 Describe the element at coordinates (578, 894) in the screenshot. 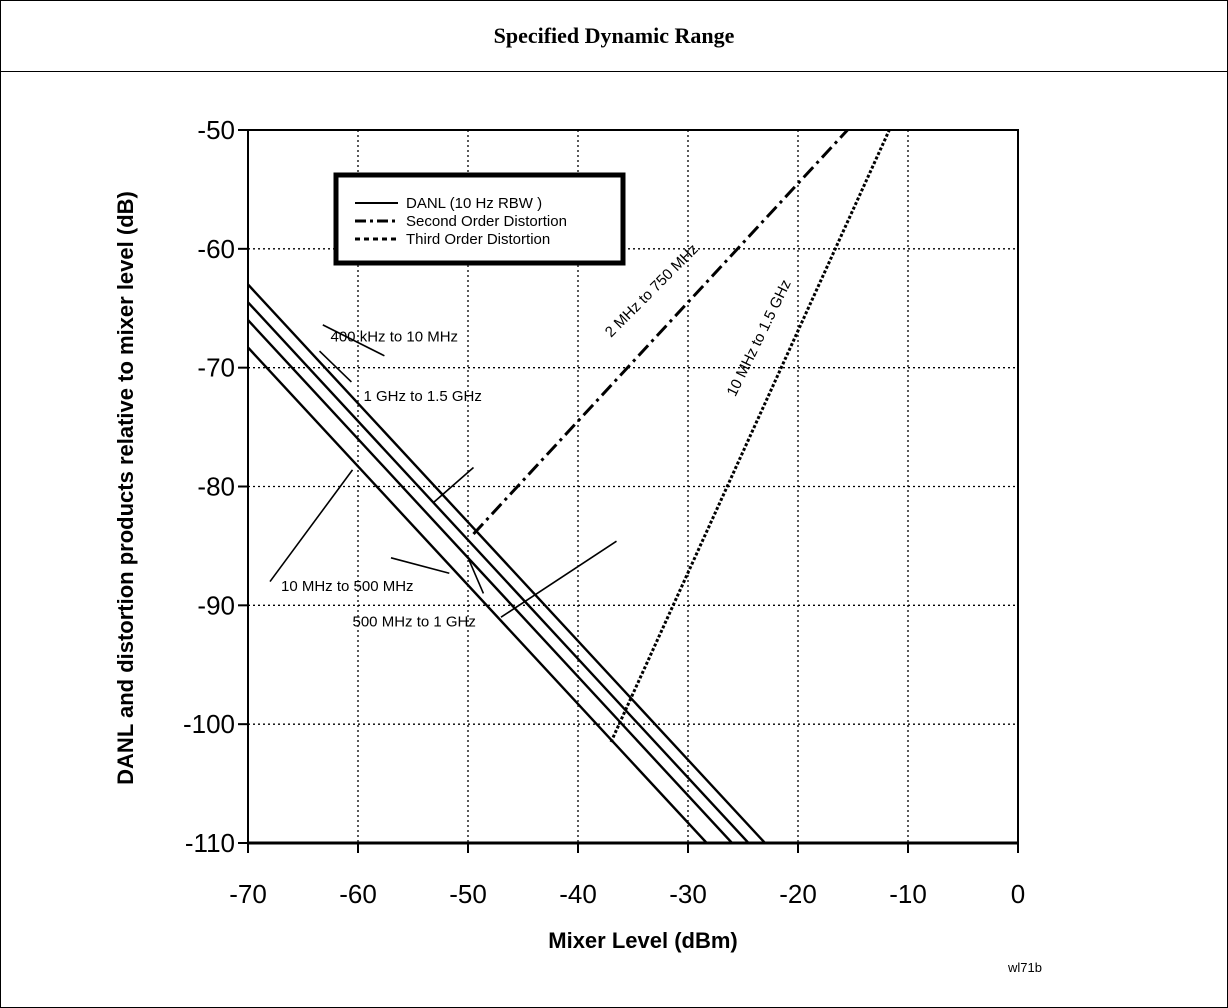

I see `x-tick-label: -40` at that location.